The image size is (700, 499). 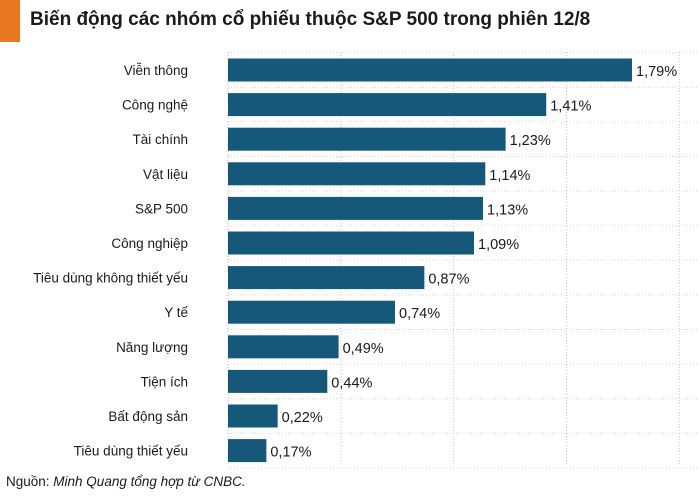 What do you see at coordinates (10, 21) in the screenshot?
I see `title-accent-bar` at bounding box center [10, 21].